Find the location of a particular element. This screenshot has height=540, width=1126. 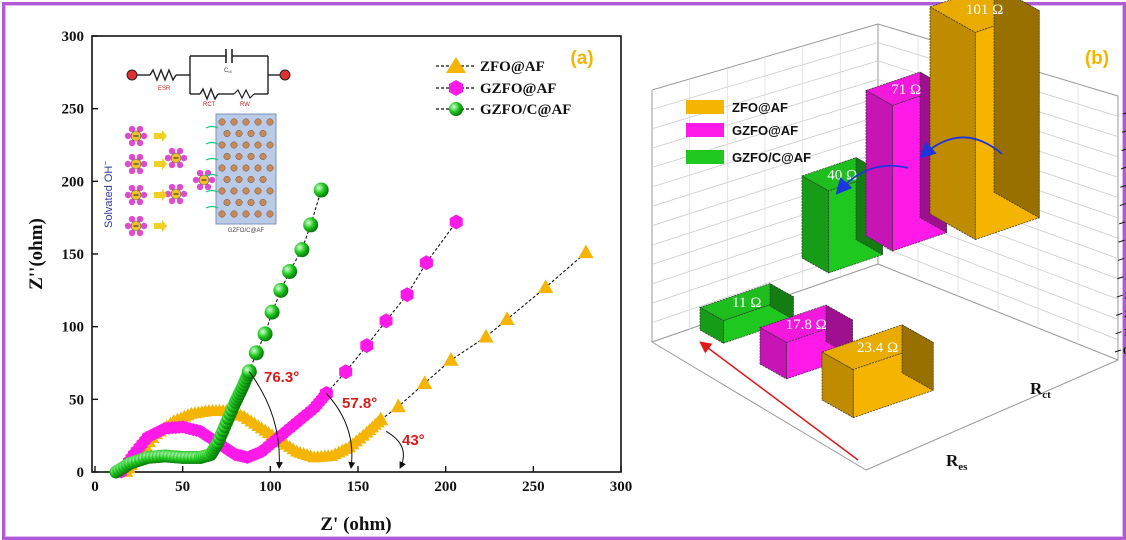

electrode-schematic-inset: Solvated OH− GZFO/C@AF is located at coordinates (189, 175).